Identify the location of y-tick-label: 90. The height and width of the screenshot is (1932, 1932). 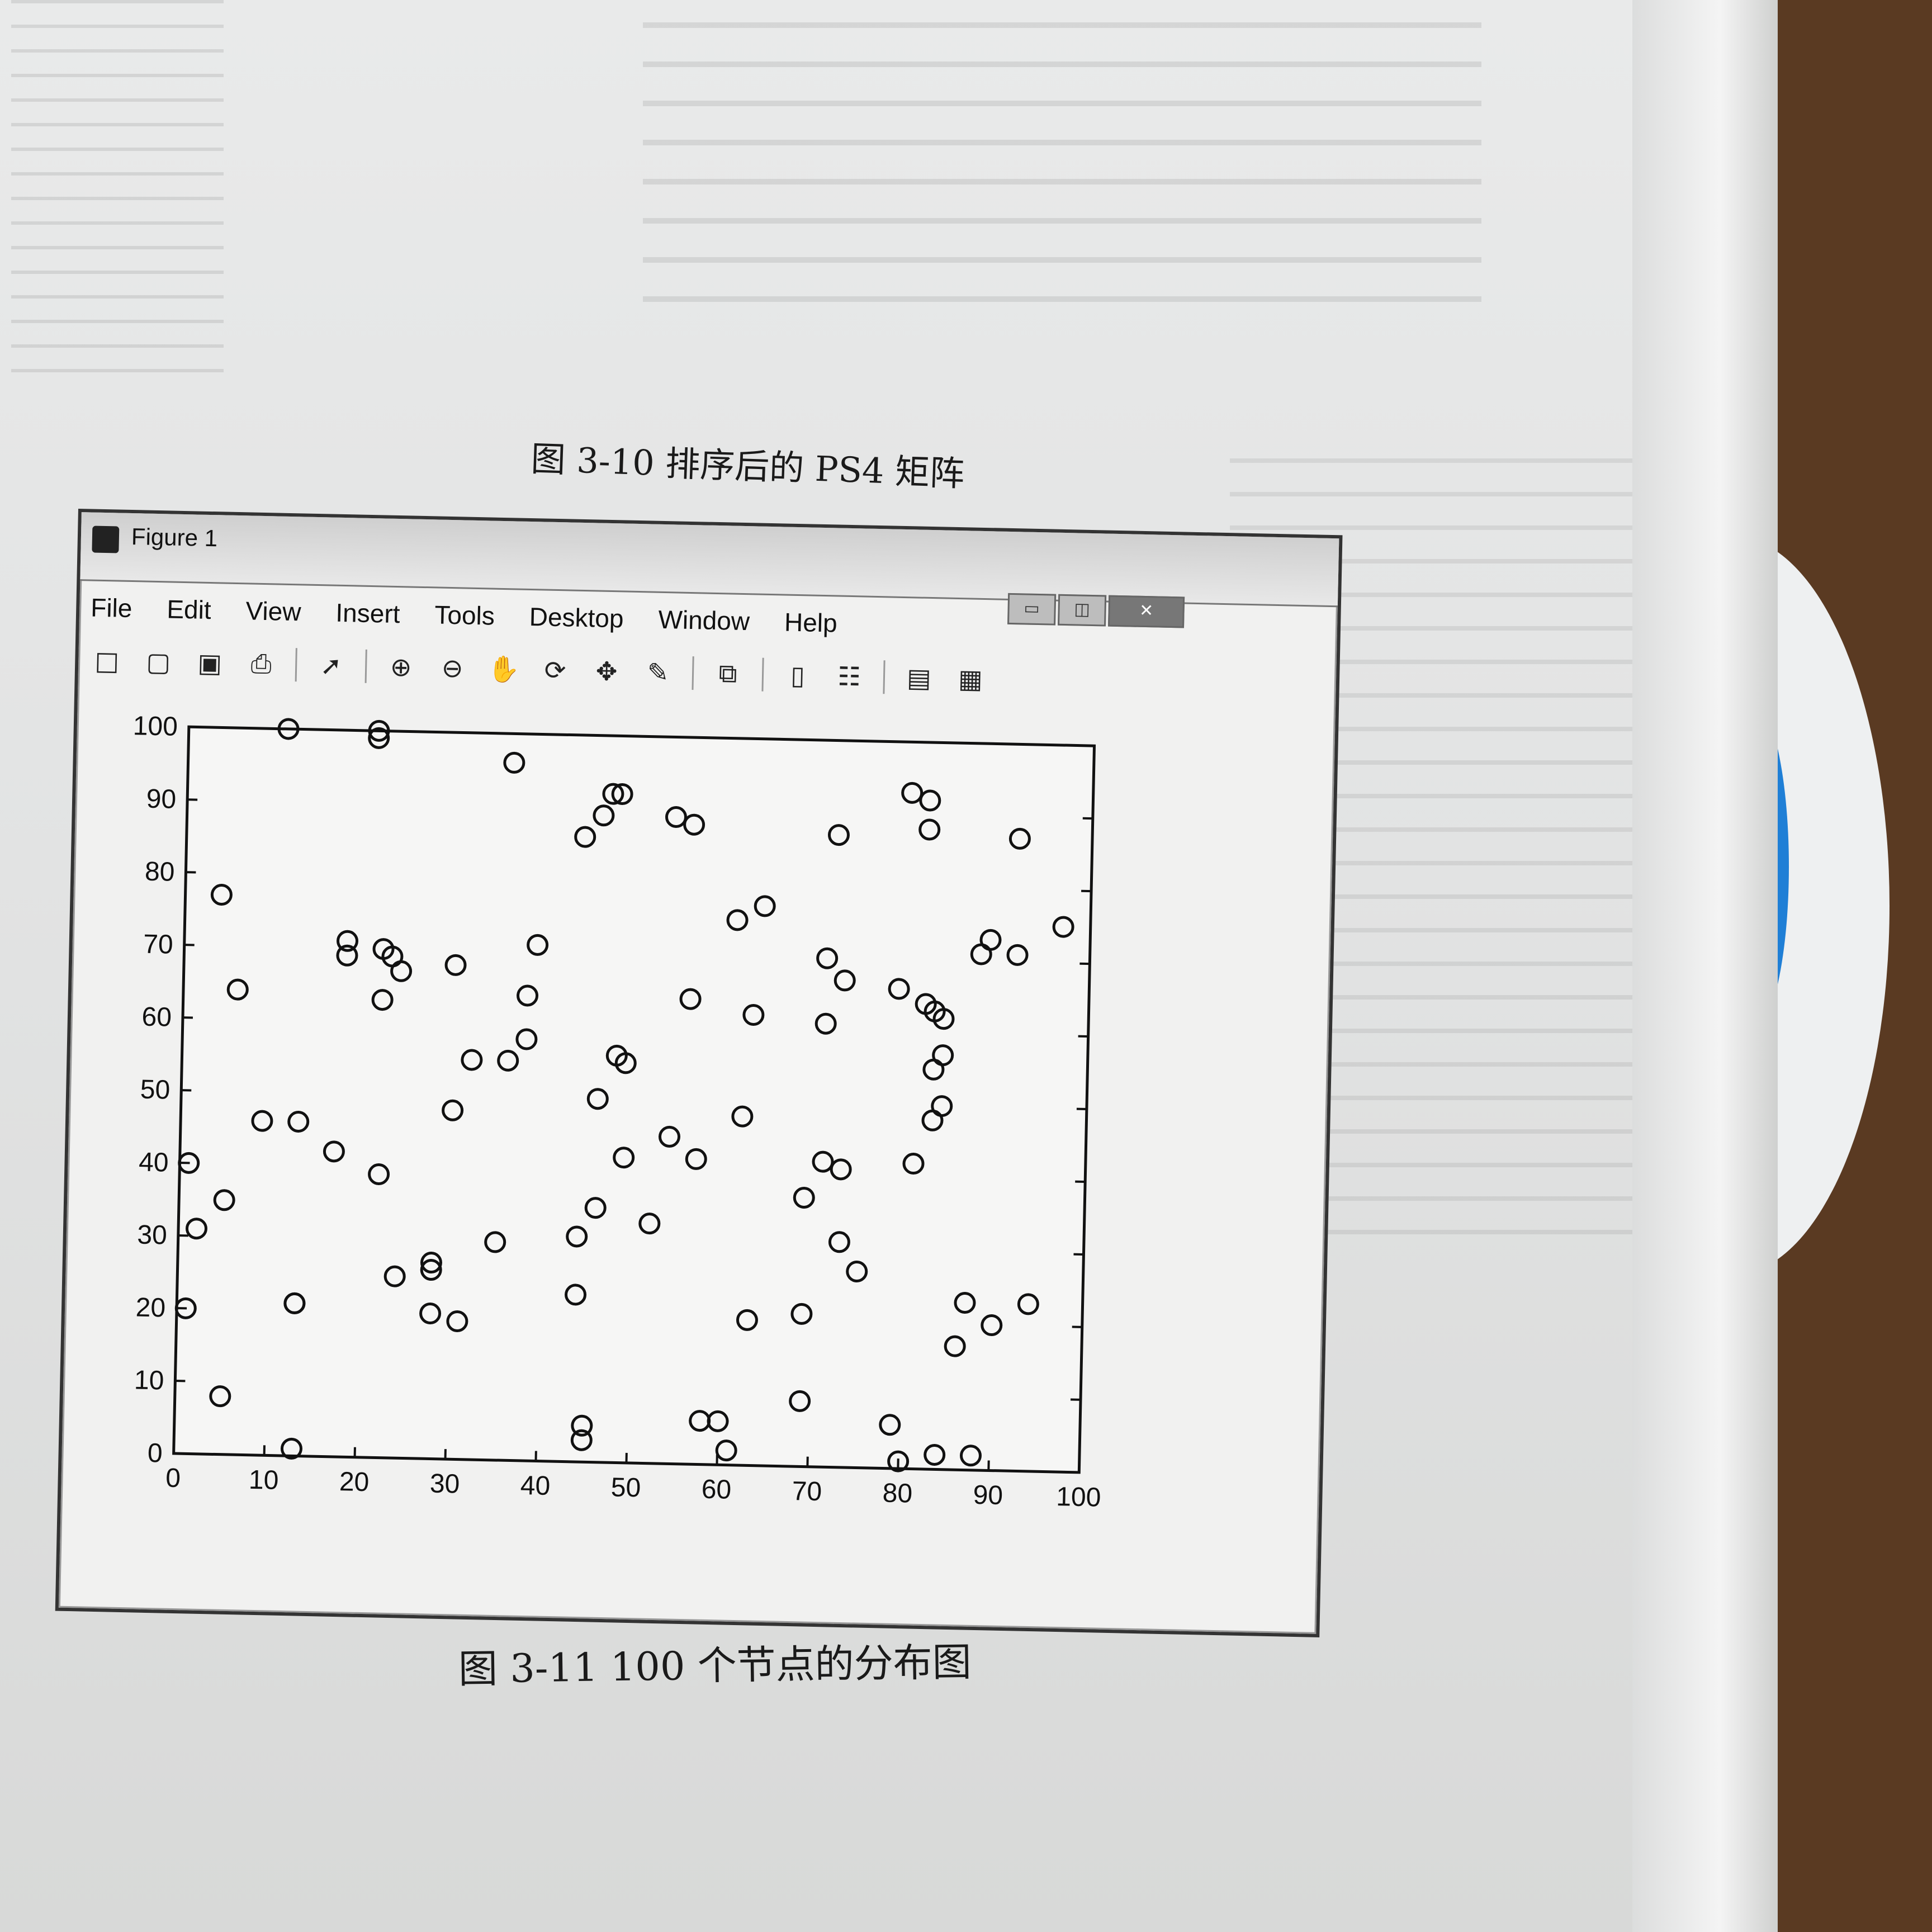
(161, 800).